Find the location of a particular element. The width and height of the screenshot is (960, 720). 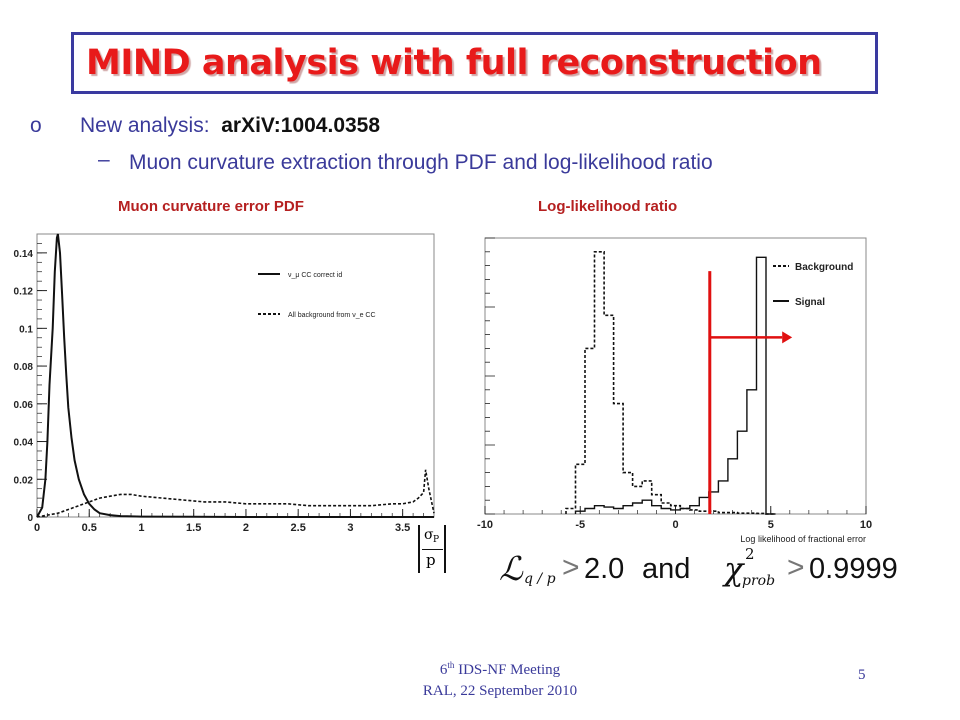

chi-prob-cut-value: 0.9999 is located at coordinates (853, 569).